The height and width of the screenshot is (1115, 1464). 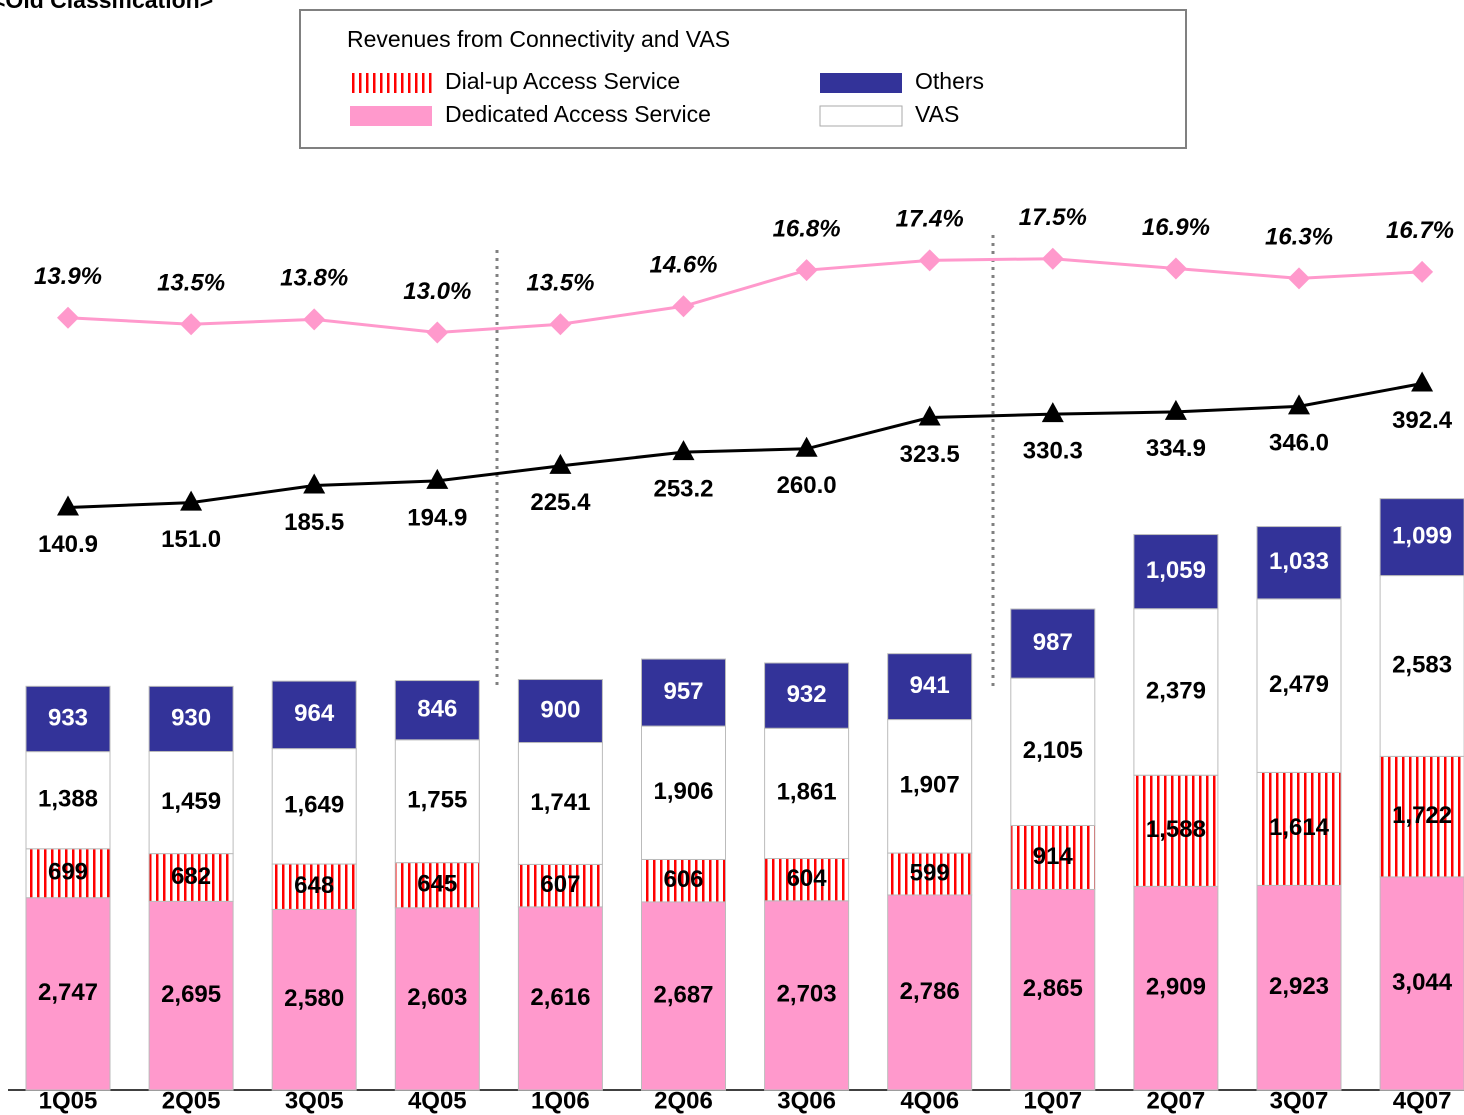 I want to click on data-label: 194.9, so click(x=437, y=517).